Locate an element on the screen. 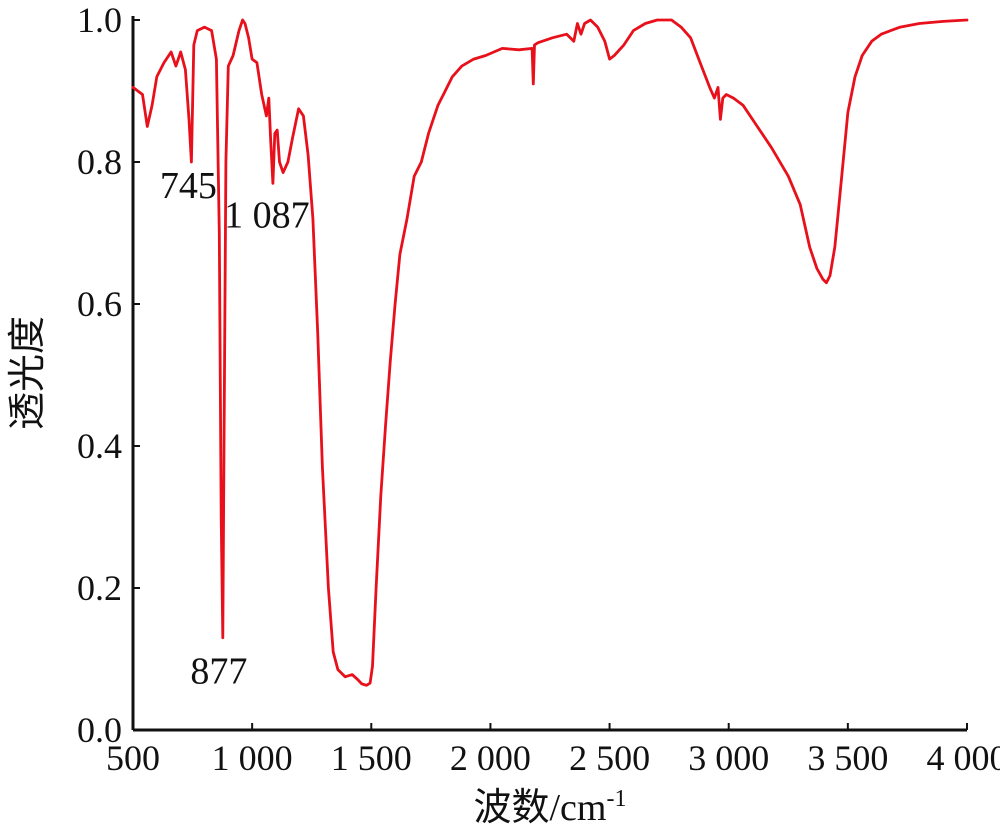  x-tick-label: 3 000 is located at coordinates (728, 758).